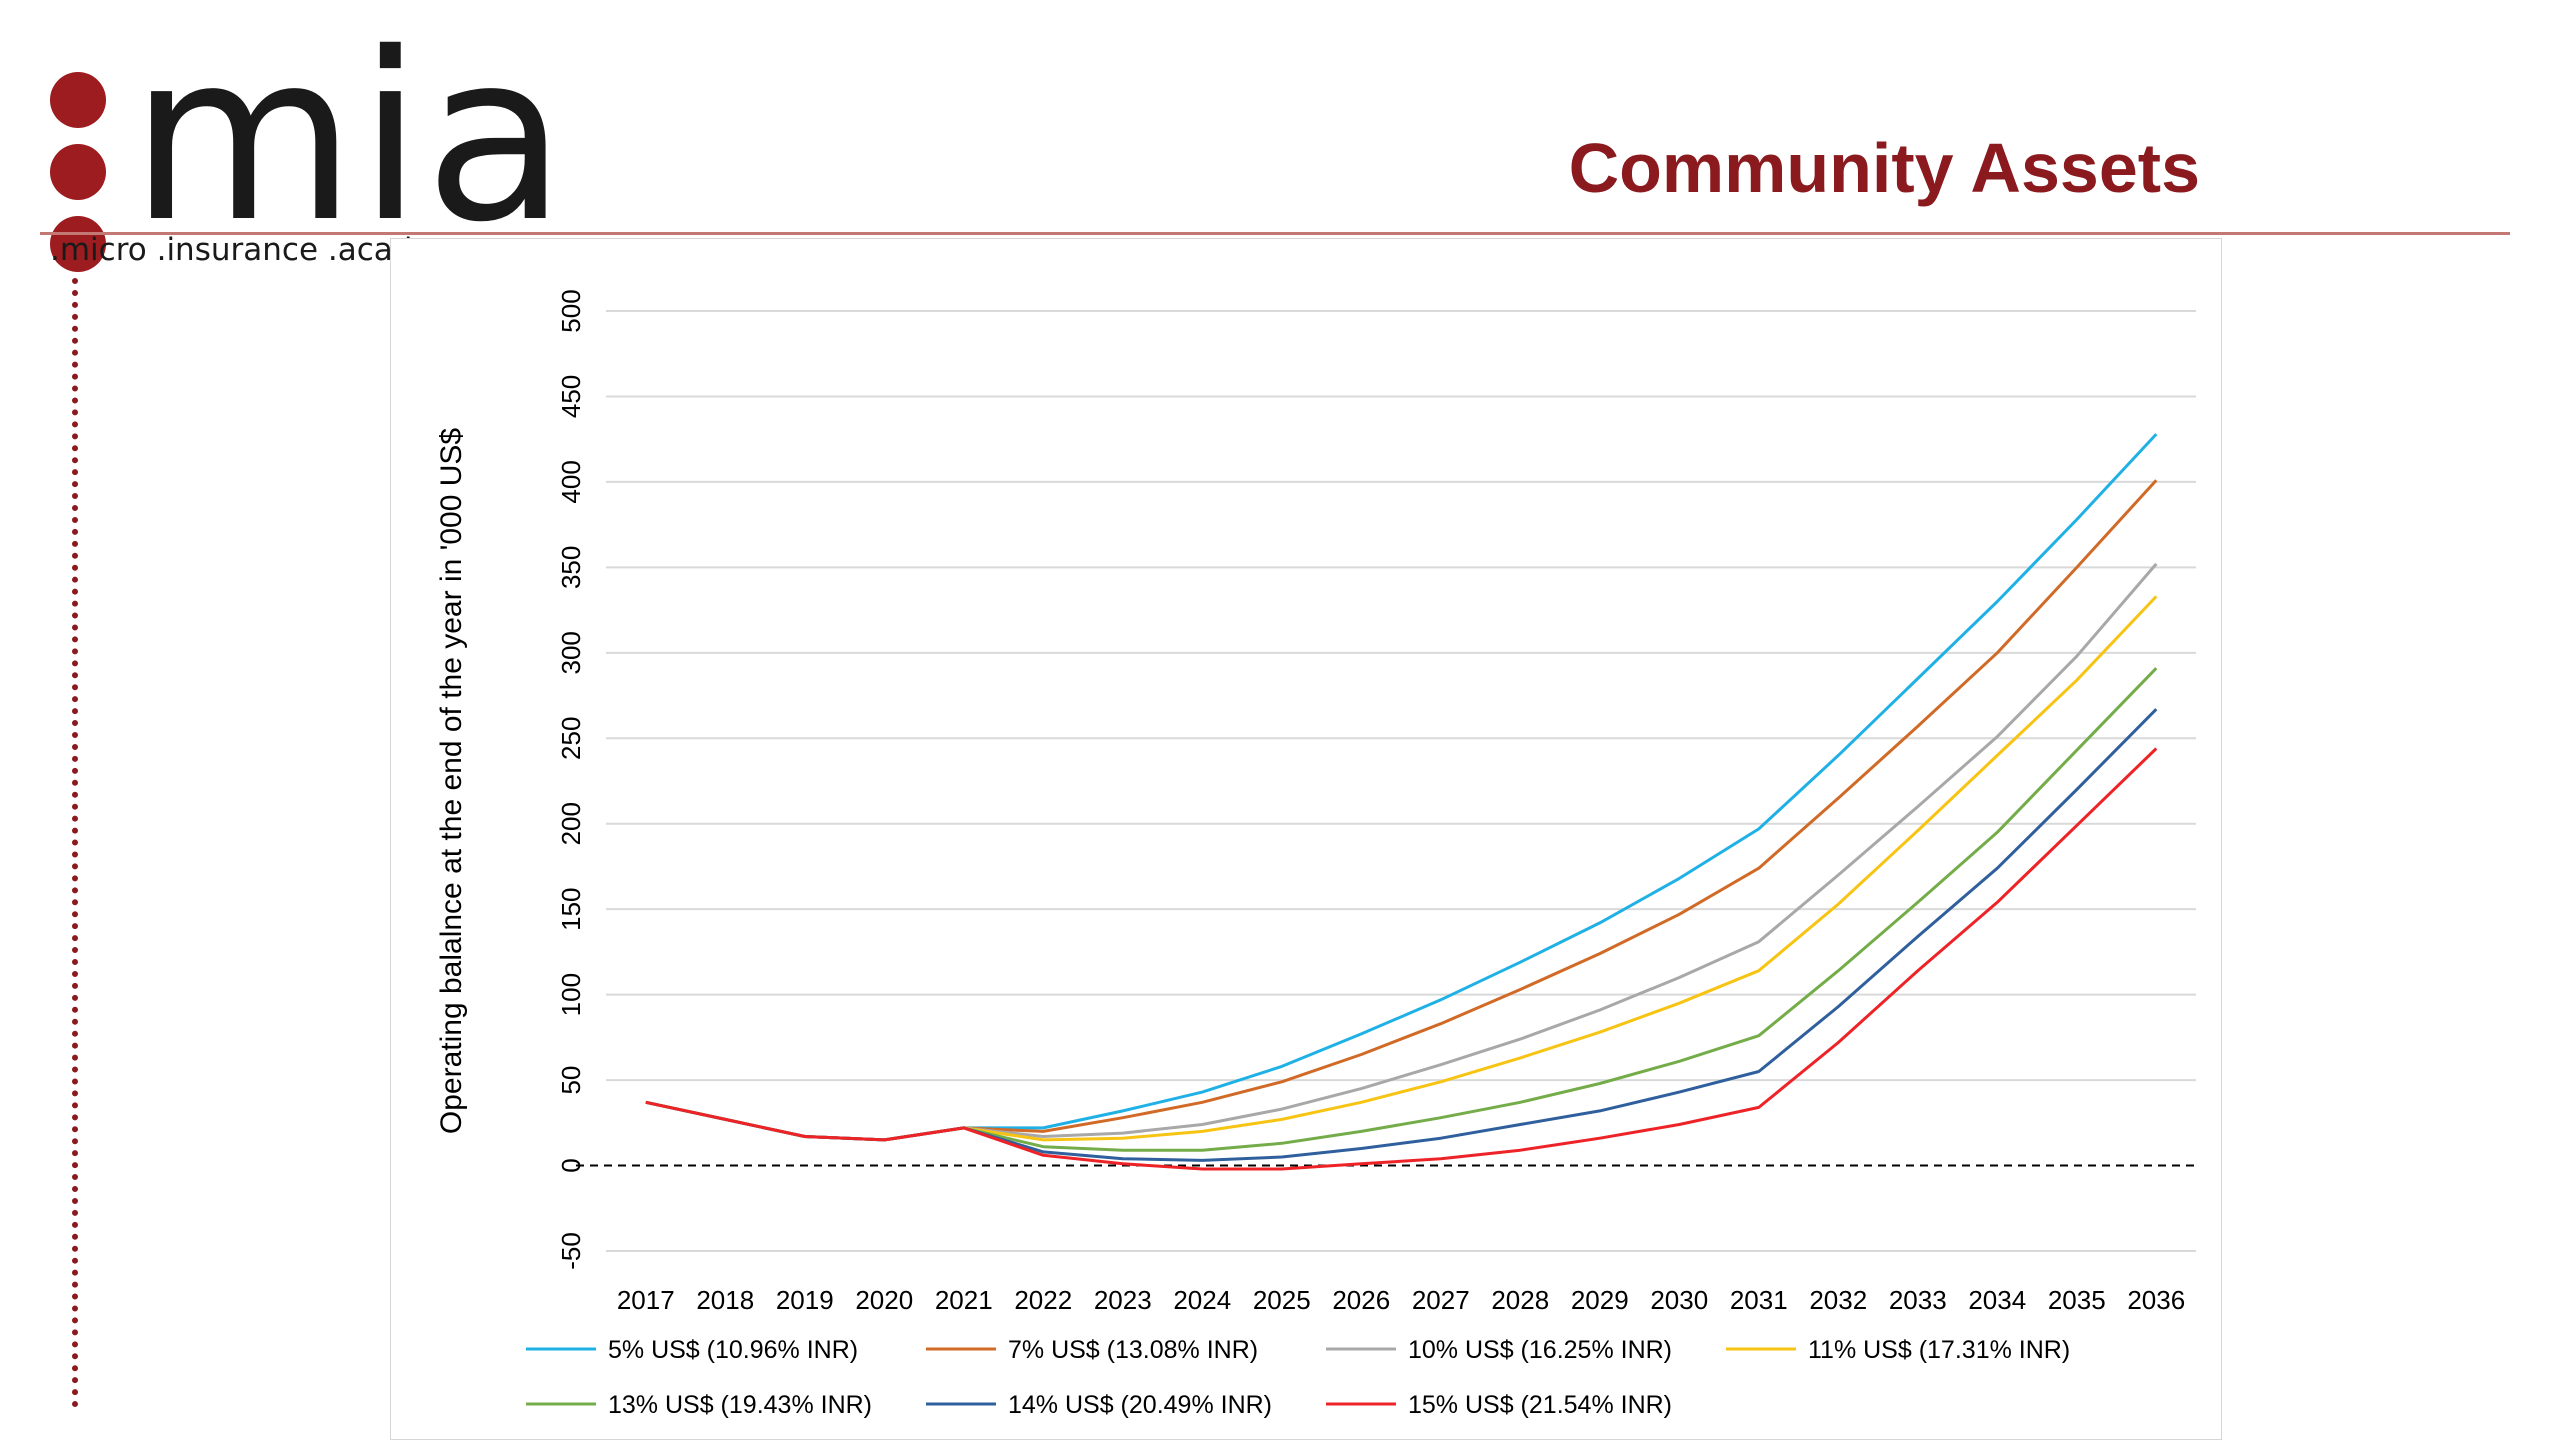 This screenshot has height=1441, width=2560. What do you see at coordinates (571, 1251) in the screenshot?
I see `y-tick-label: -50` at bounding box center [571, 1251].